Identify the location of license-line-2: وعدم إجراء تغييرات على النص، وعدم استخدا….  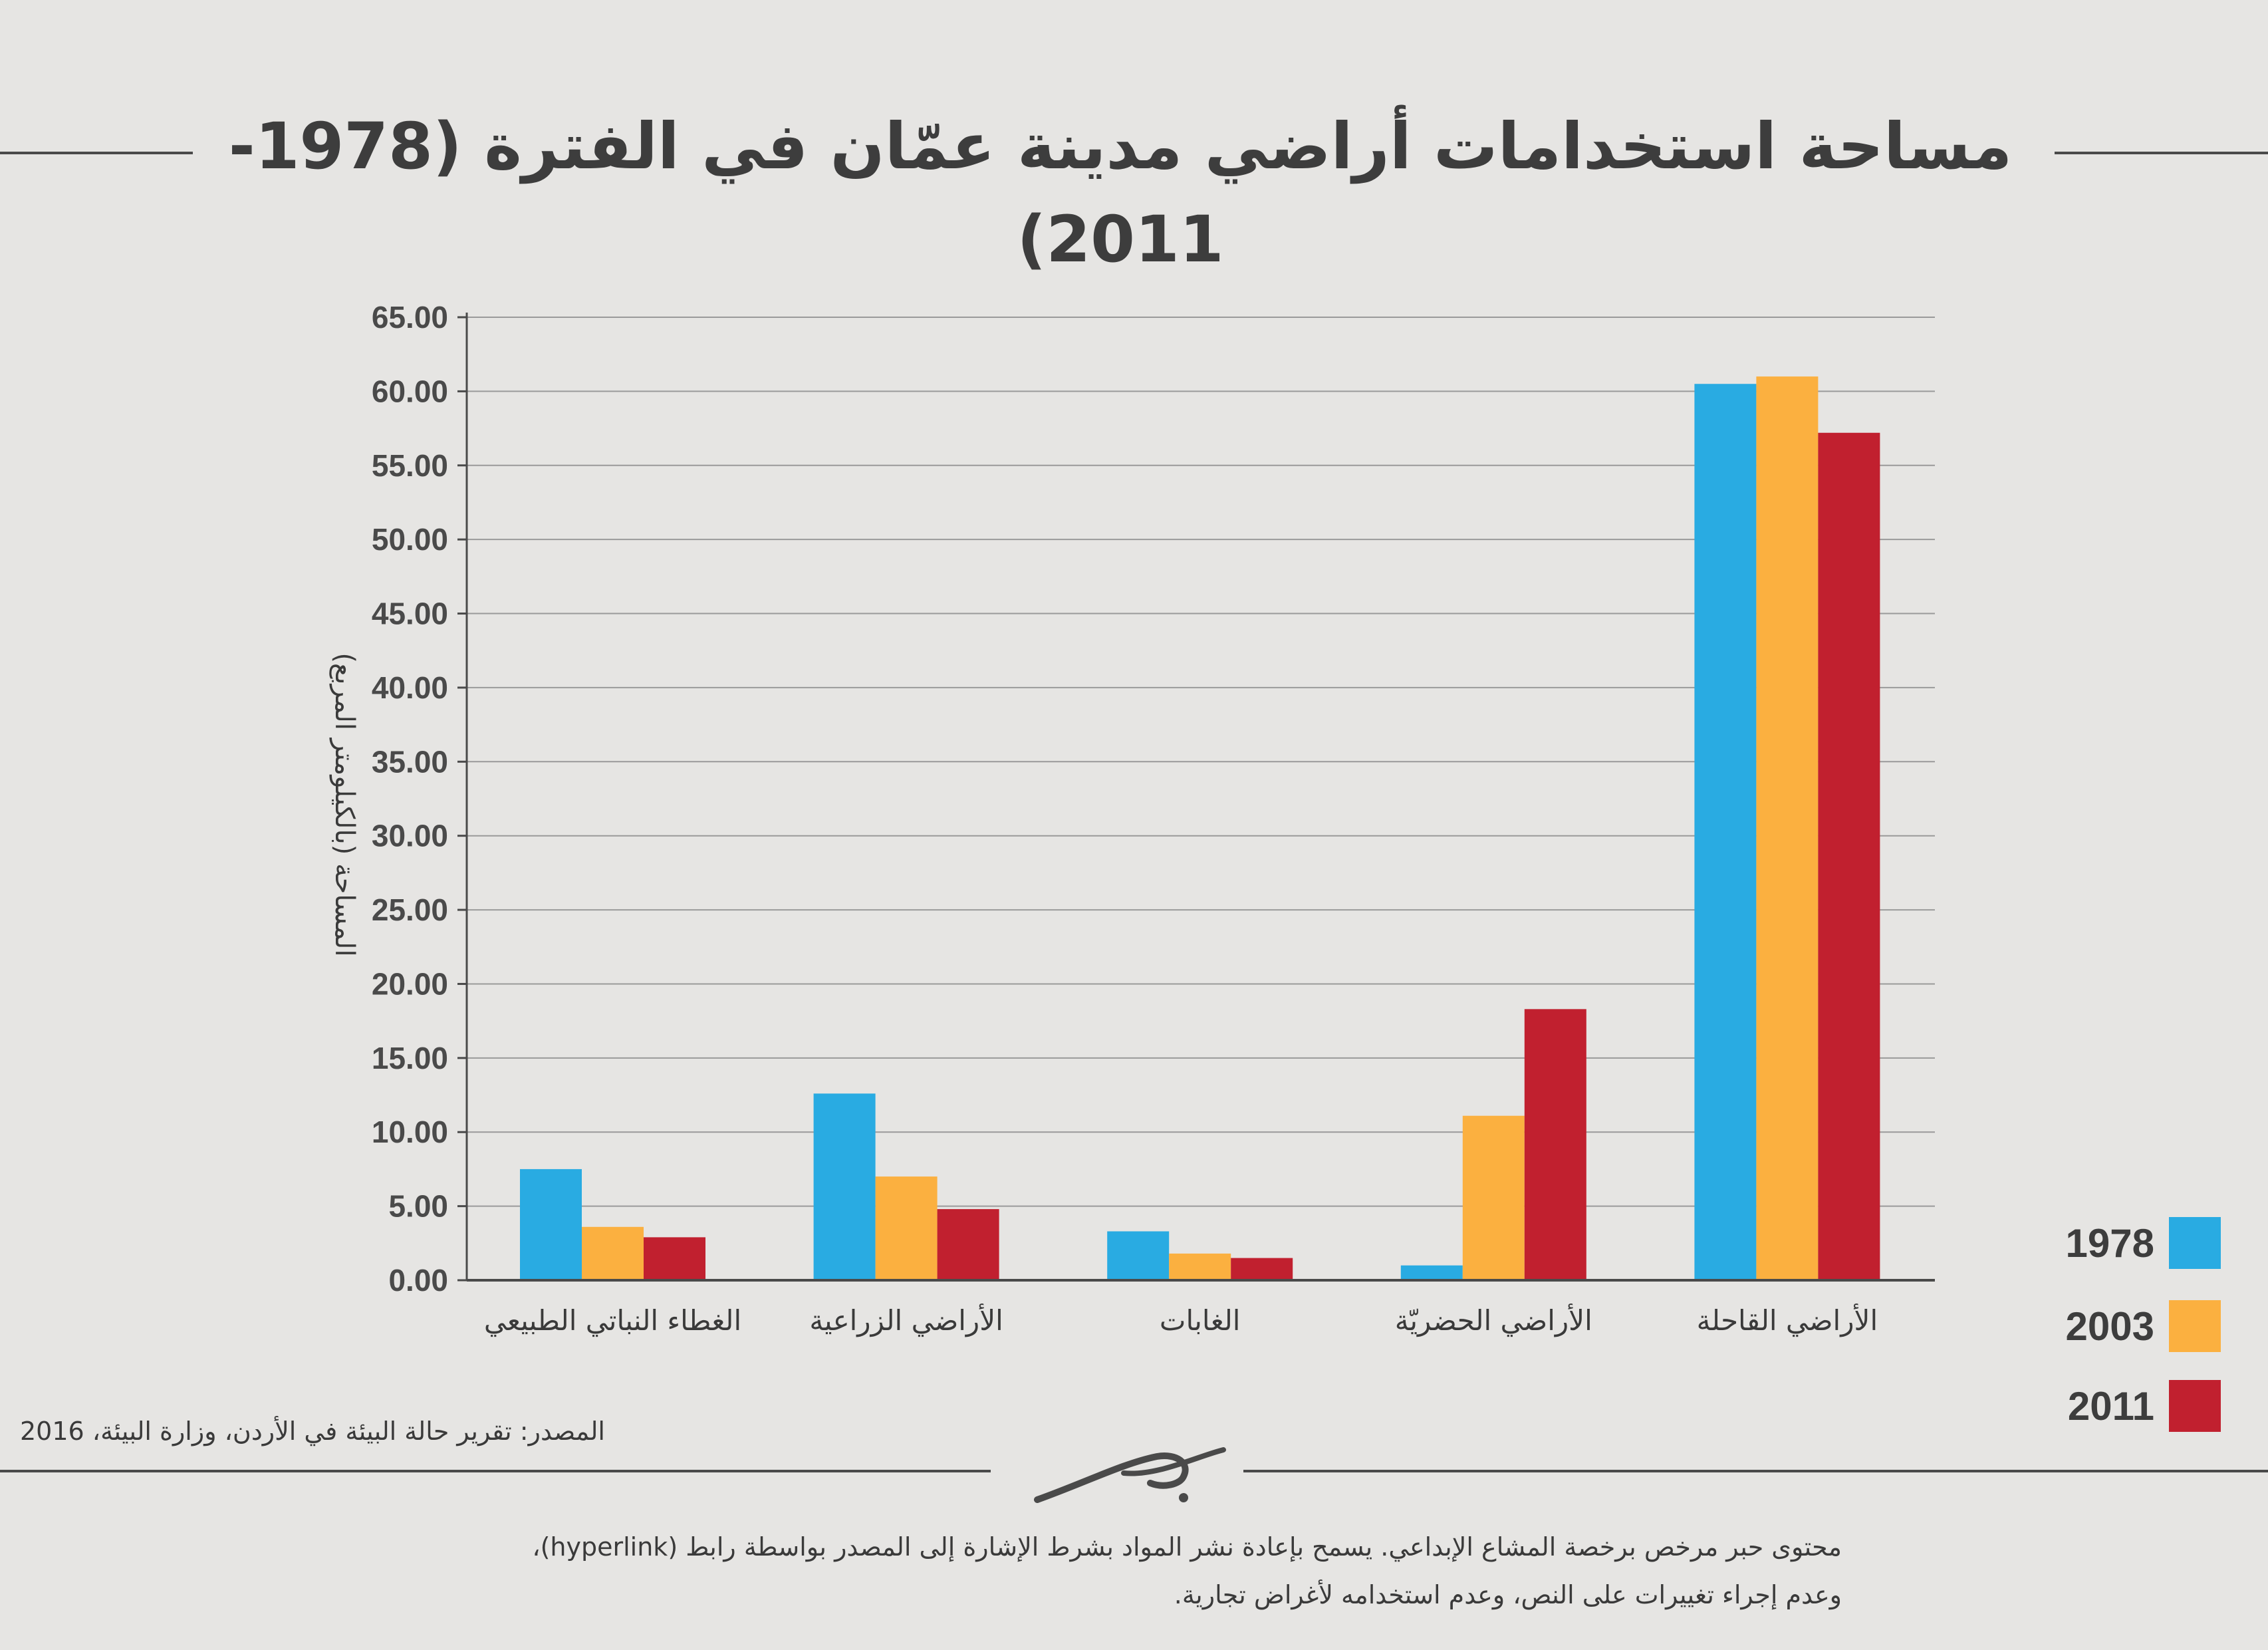
(1508, 1595).